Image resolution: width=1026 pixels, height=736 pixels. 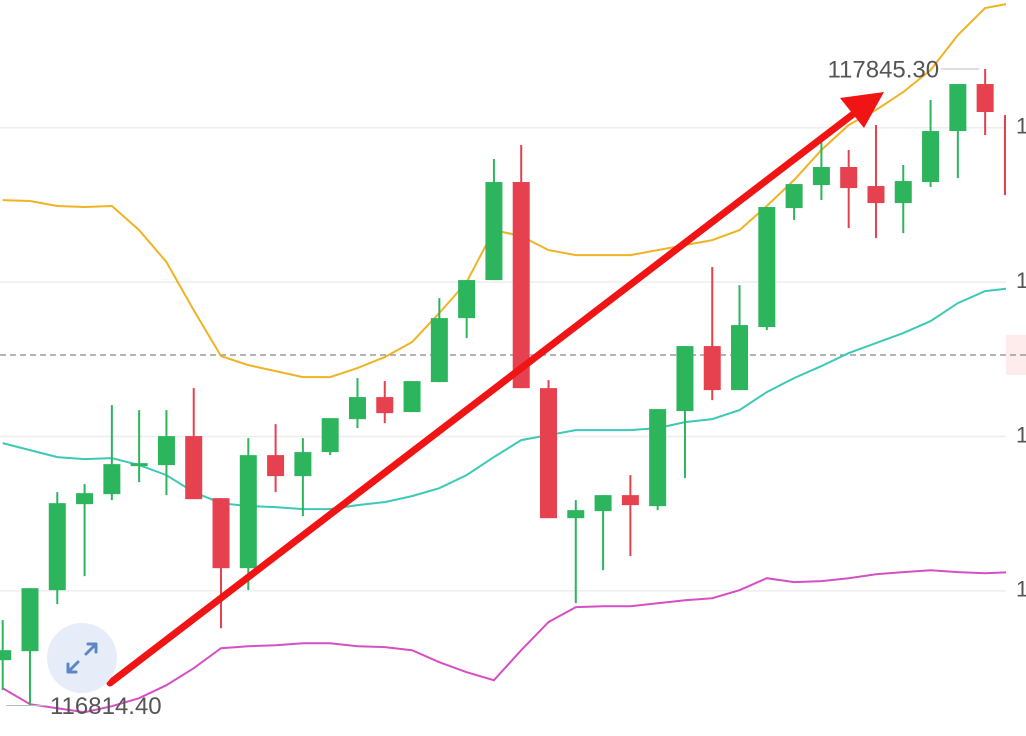 I want to click on y-tick-label: 117500, so click(x=1021, y=280).